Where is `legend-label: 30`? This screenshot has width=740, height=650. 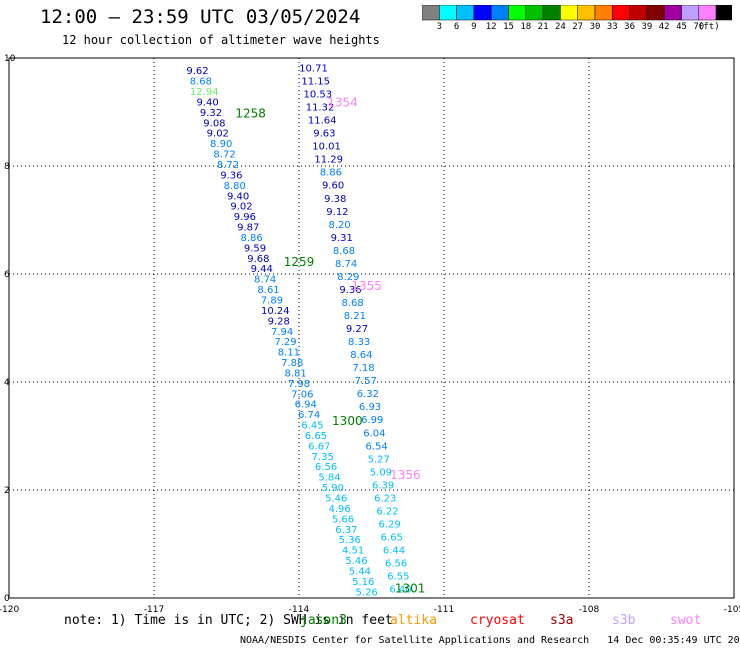
legend-label: 30 is located at coordinates (595, 27).